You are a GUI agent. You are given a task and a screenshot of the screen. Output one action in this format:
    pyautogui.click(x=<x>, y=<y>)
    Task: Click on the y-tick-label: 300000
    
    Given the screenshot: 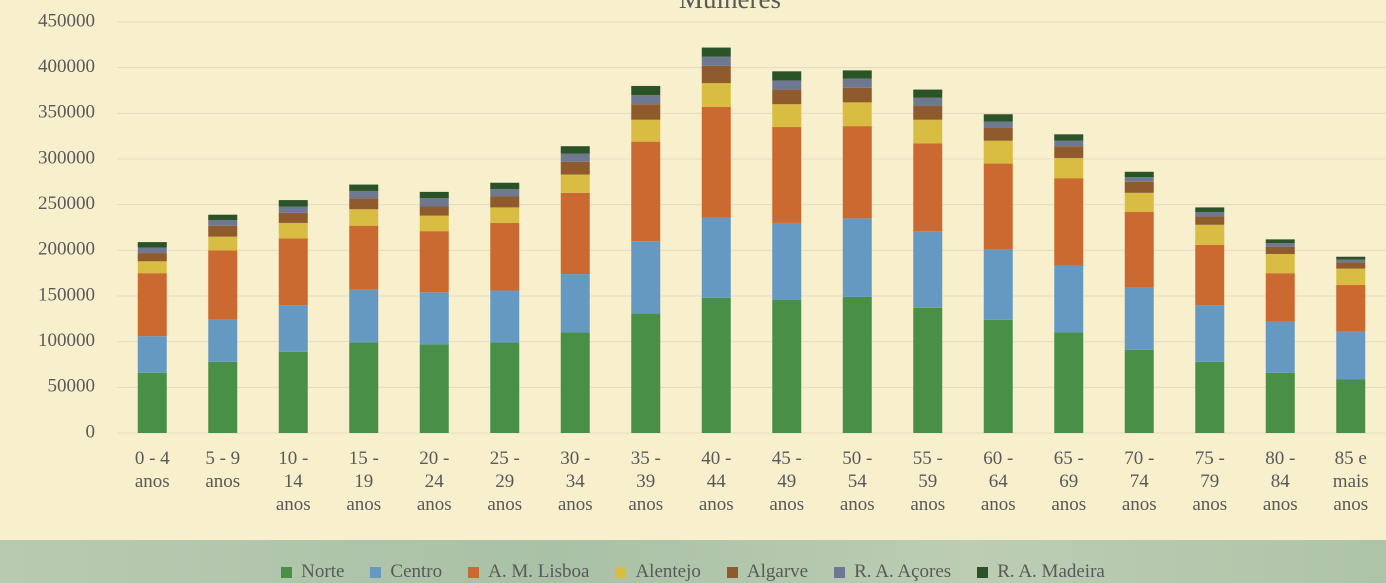 What is the action you would take?
    pyautogui.click(x=66, y=157)
    